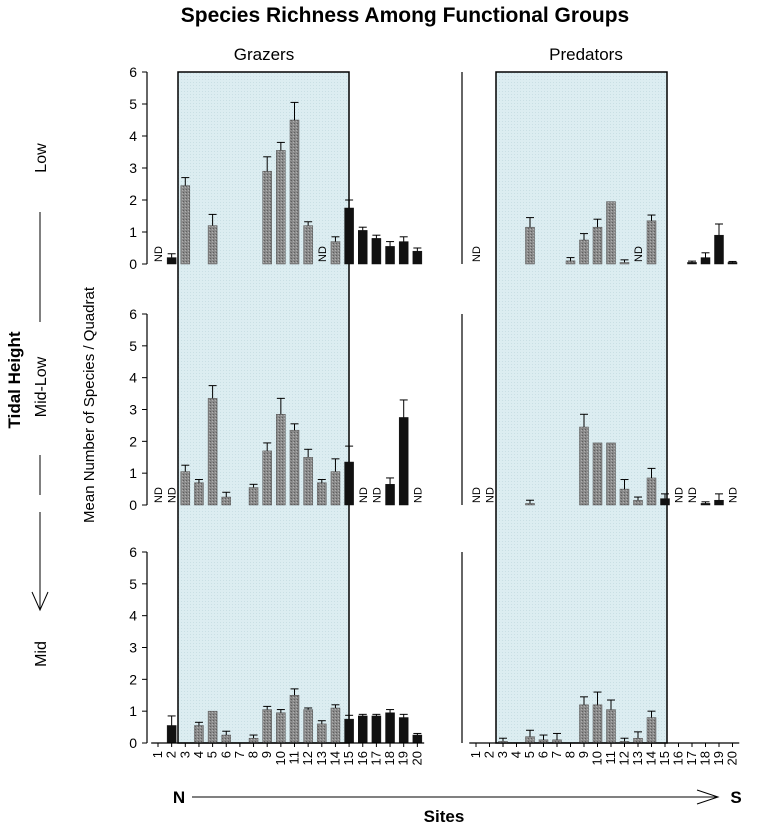 Image resolution: width=759 pixels, height=828 pixels. Describe the element at coordinates (40, 601) in the screenshot. I see `tidal-height-arrowhead` at that location.